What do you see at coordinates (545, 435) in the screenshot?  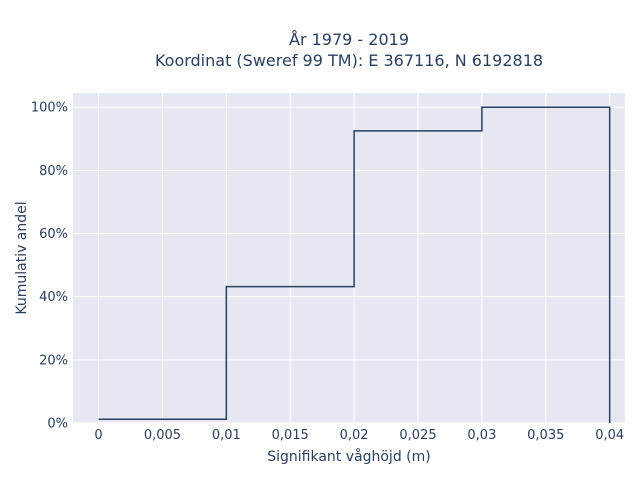 I see `x-tick-label-7: 0,035` at bounding box center [545, 435].